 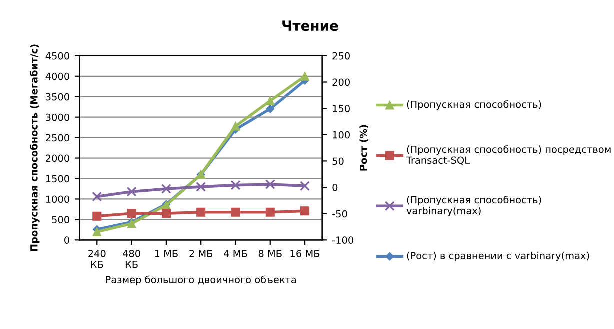 I want to click on x-tick-label: 4 МБ, so click(x=236, y=254).